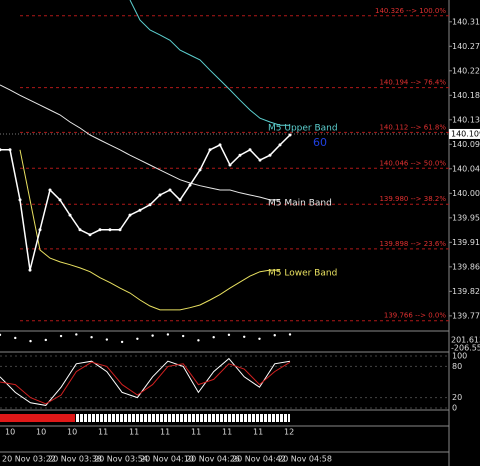  Describe the element at coordinates (145, 383) in the screenshot. I see `stoch-line` at that location.